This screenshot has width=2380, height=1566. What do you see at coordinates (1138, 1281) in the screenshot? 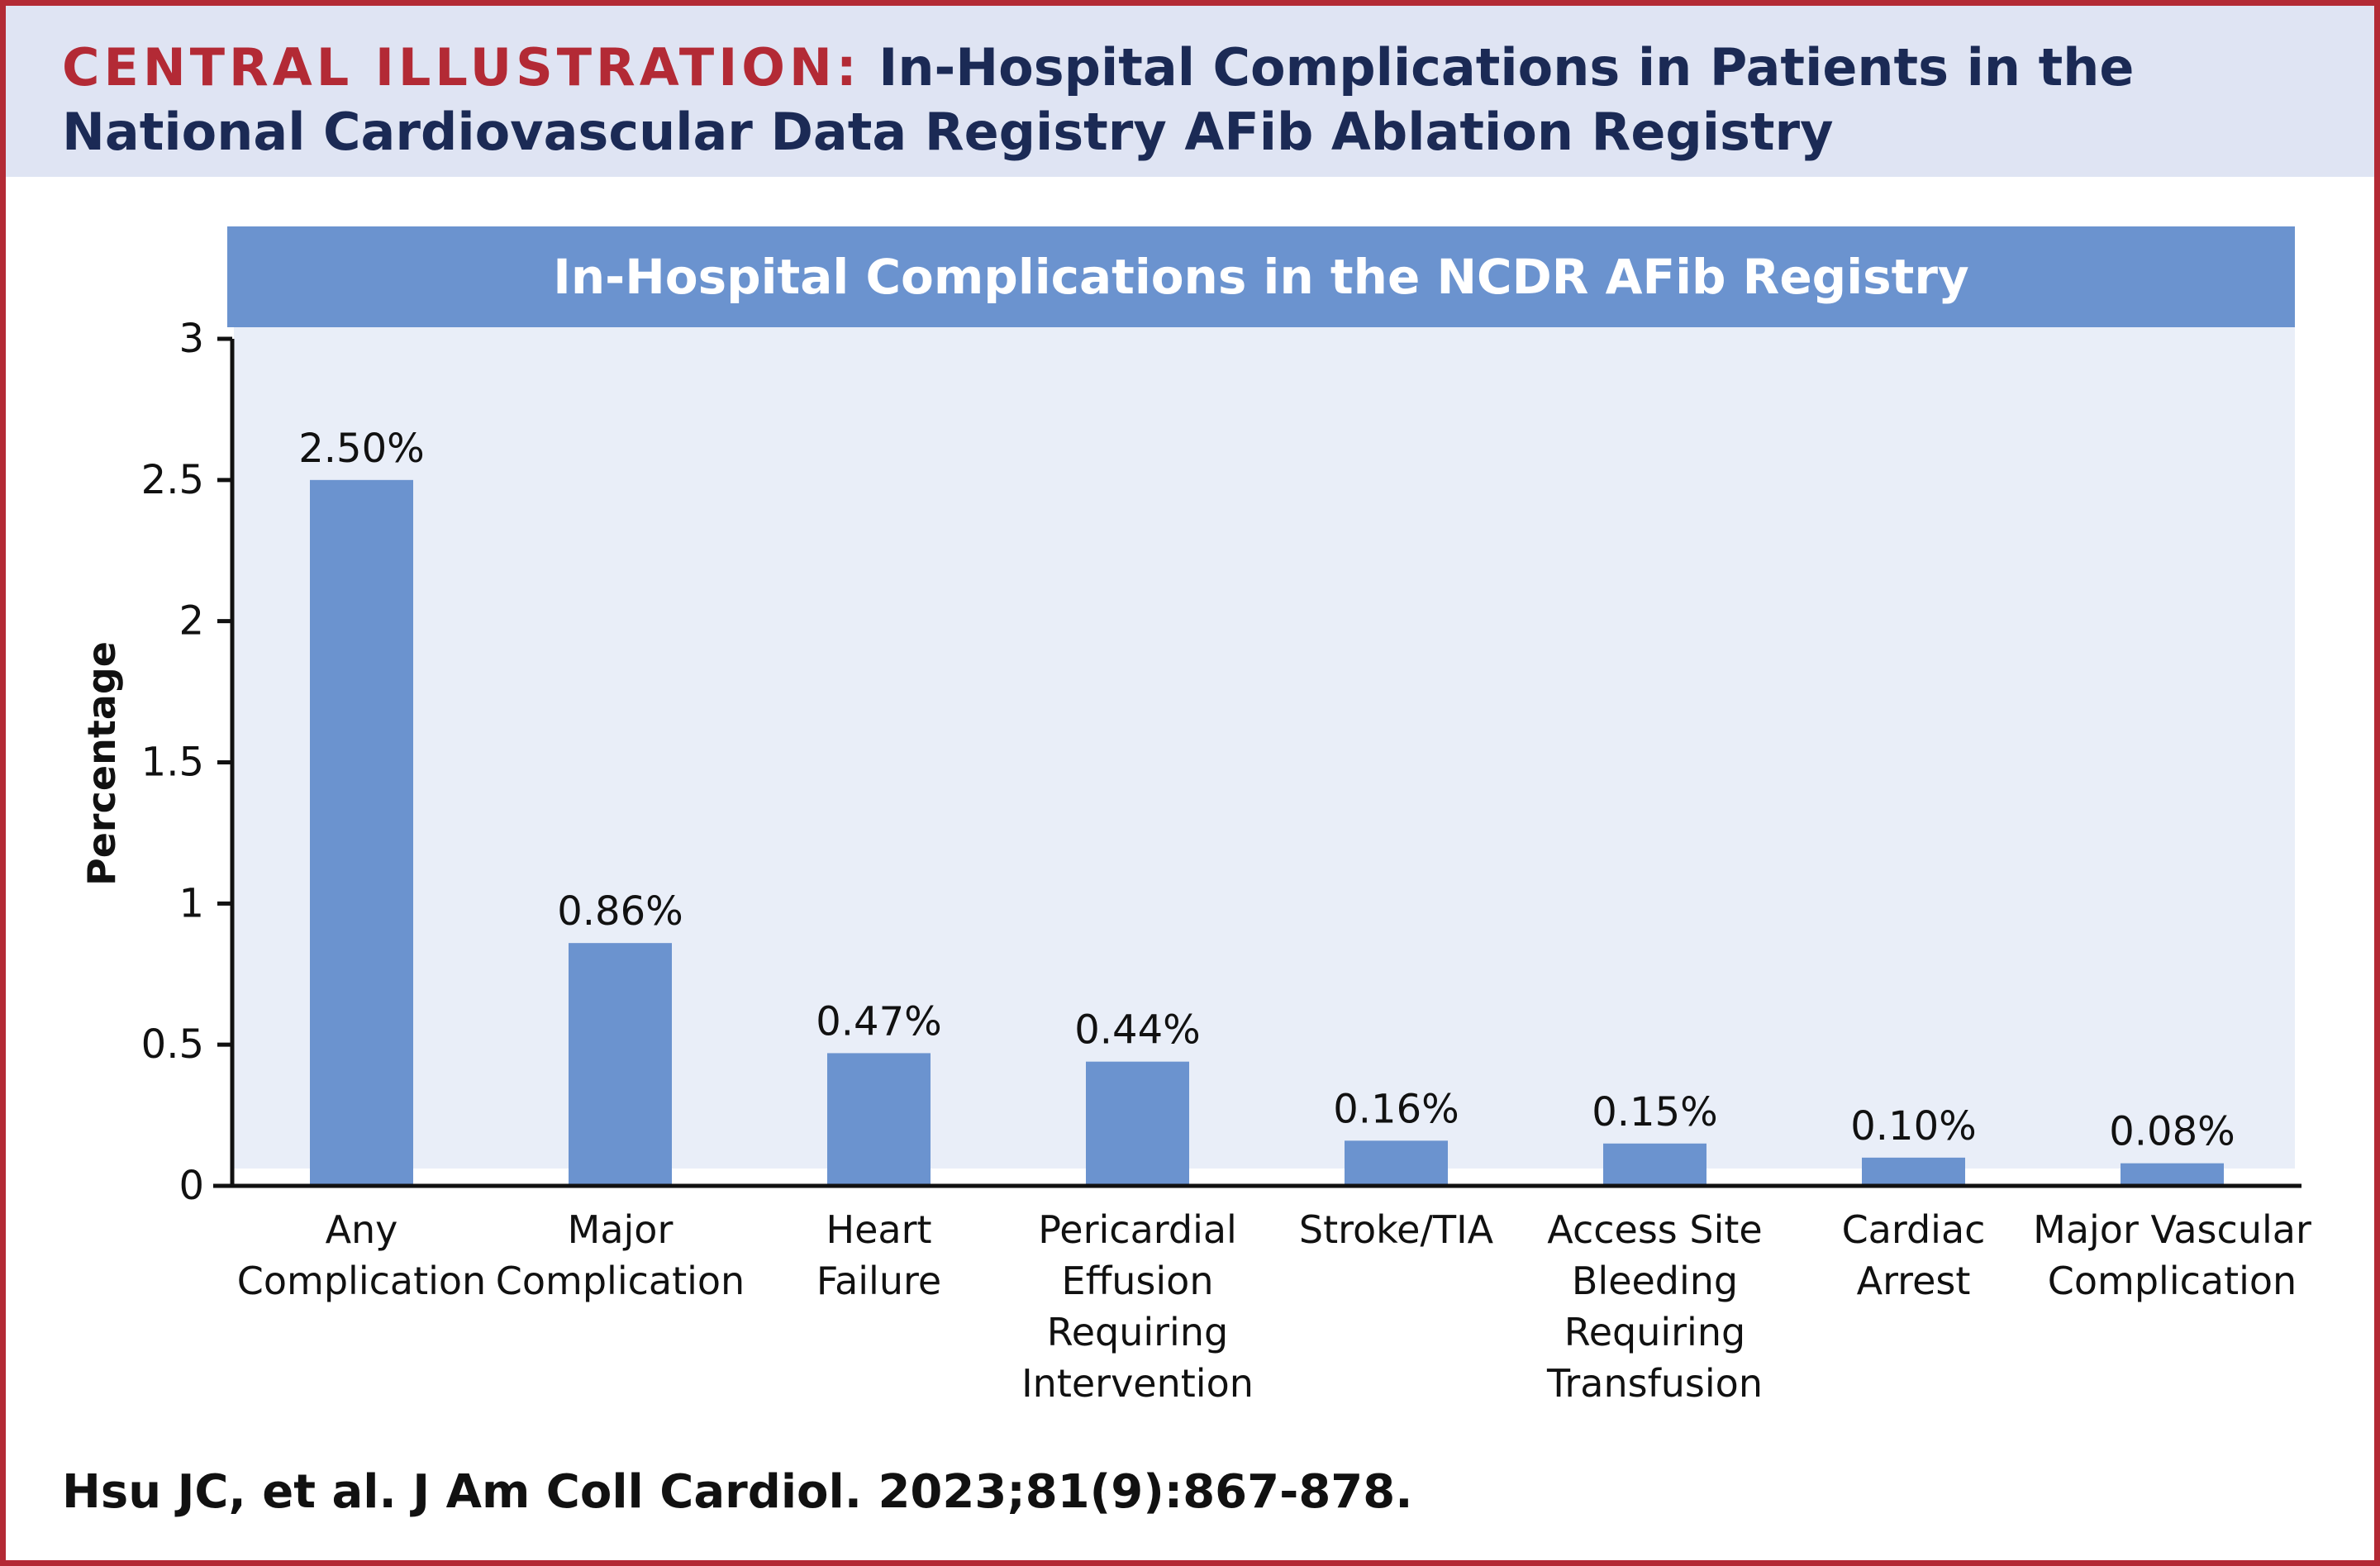
I see `x-tick-label-3-line-1: Effusion` at bounding box center [1138, 1281].